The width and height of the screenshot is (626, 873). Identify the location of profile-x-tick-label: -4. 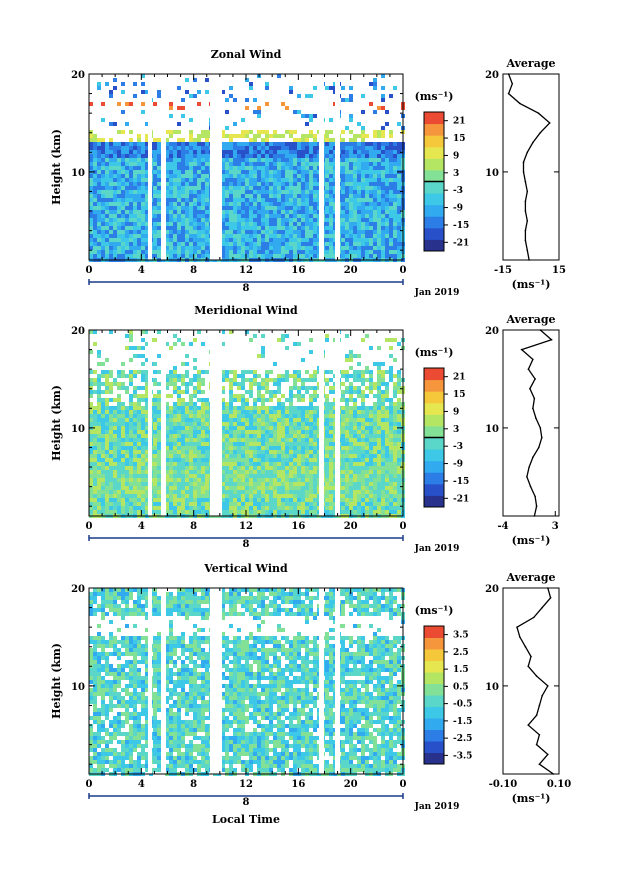
(502, 526).